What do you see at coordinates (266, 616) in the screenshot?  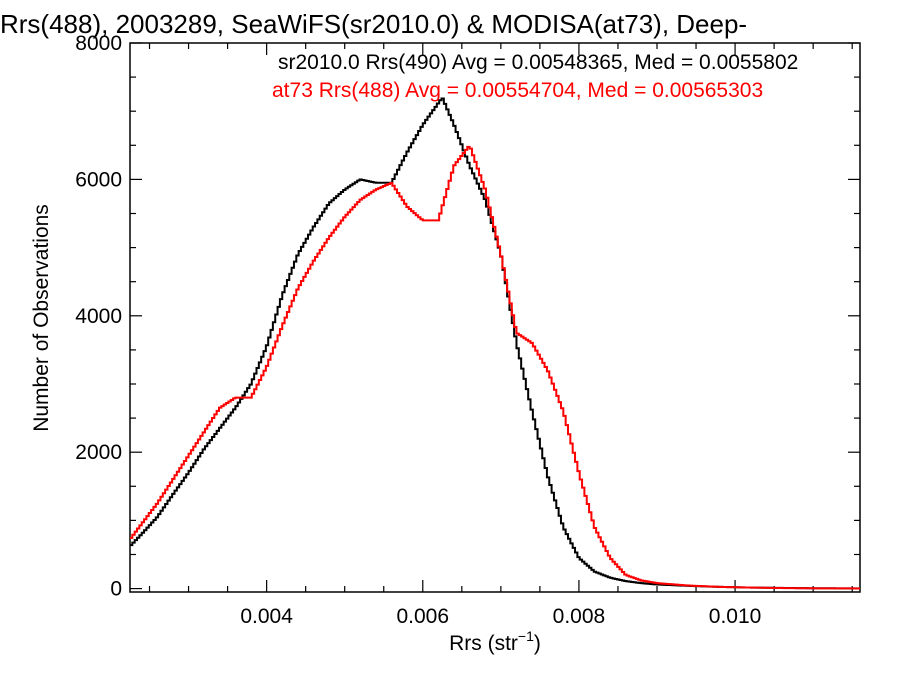 I see `x-tick-label: 0.004` at bounding box center [266, 616].